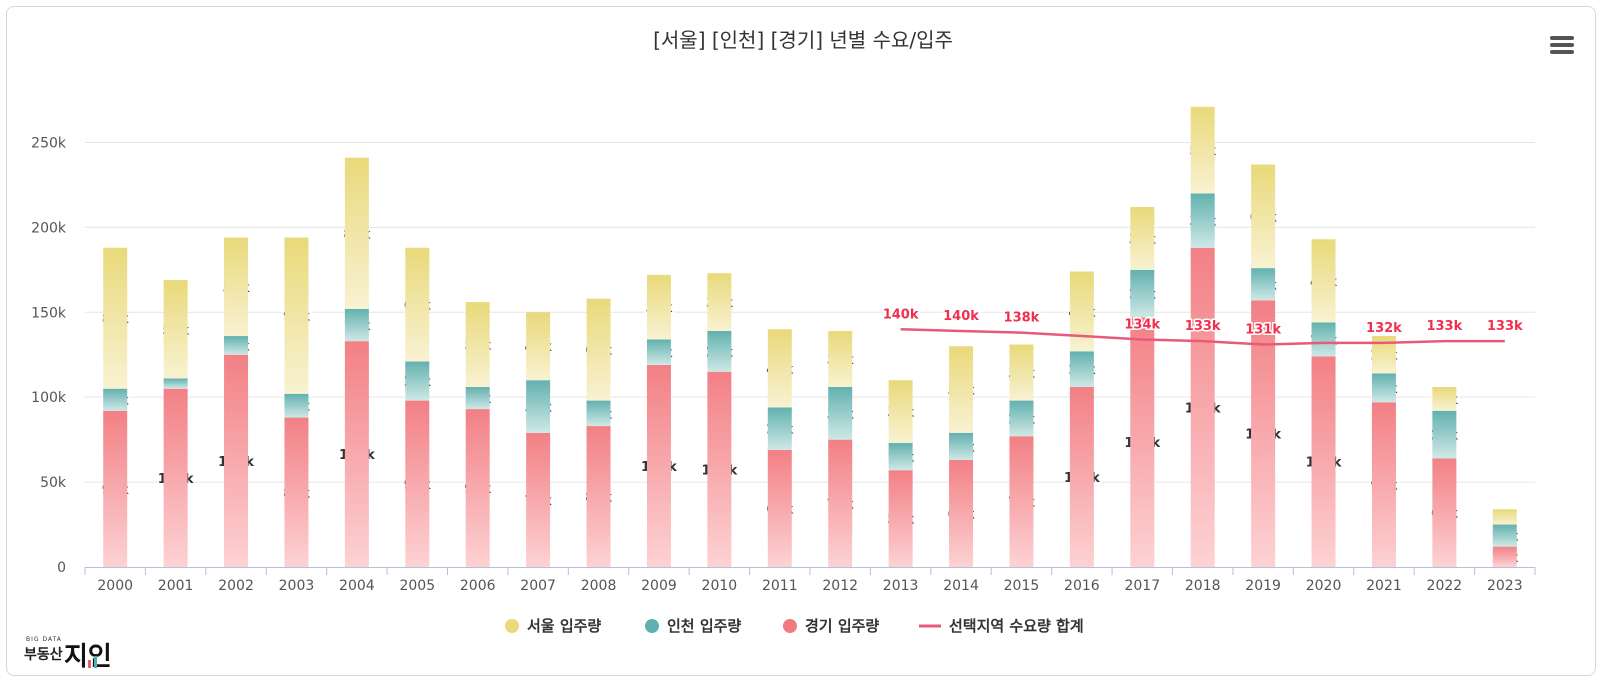  I want to click on y-tick-label: 0, so click(61, 568).